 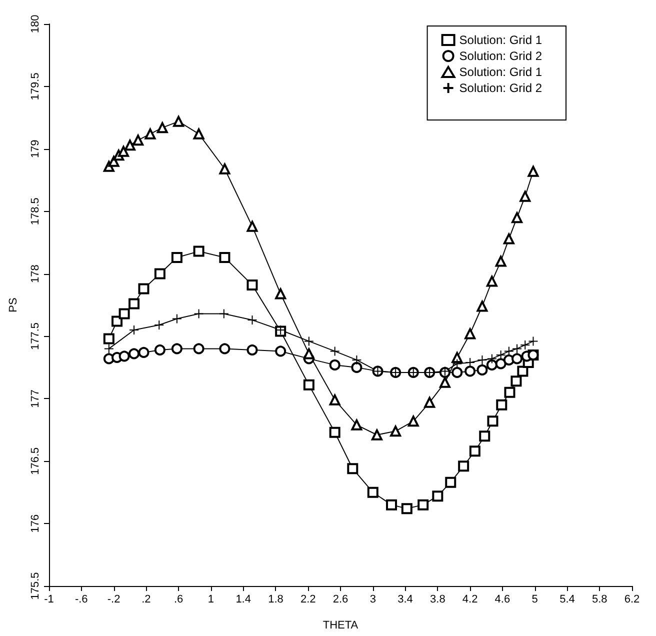 What do you see at coordinates (36, 212) in the screenshot?
I see `y-tick-label: 178.5` at bounding box center [36, 212].